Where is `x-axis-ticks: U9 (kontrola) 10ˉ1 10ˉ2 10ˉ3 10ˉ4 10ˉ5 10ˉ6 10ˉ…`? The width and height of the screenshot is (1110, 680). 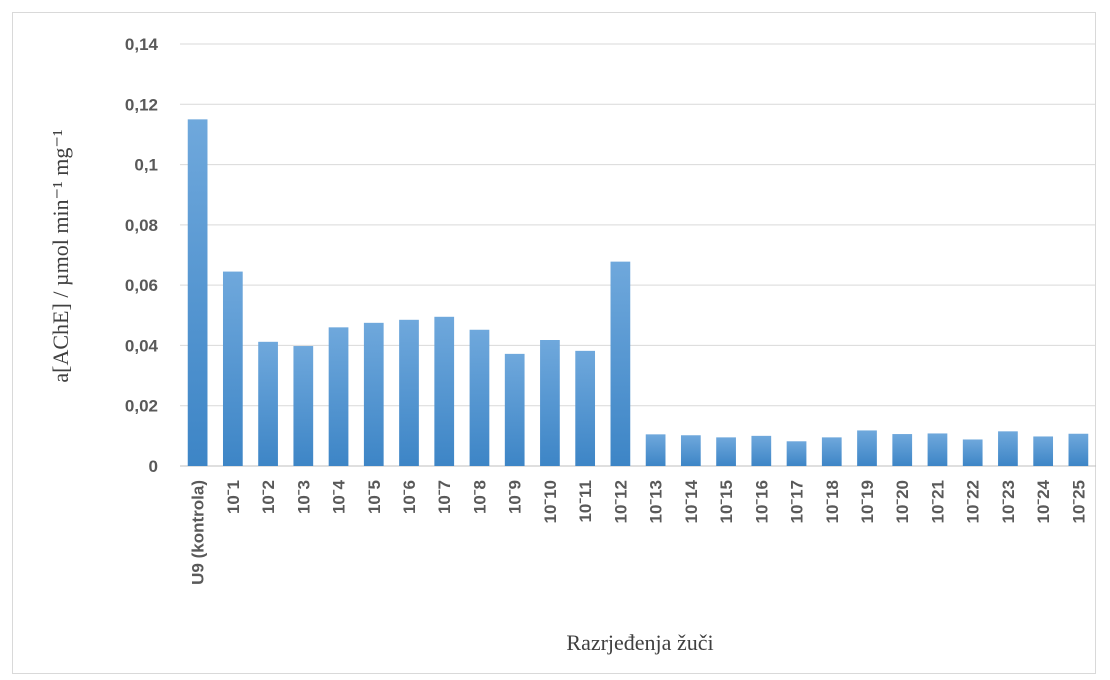 x-axis-ticks: U9 (kontrola) 10ˉ1 10ˉ2 10ˉ3 10ˉ4 10ˉ5 10ˉ6 10ˉ… is located at coordinates (639, 531).